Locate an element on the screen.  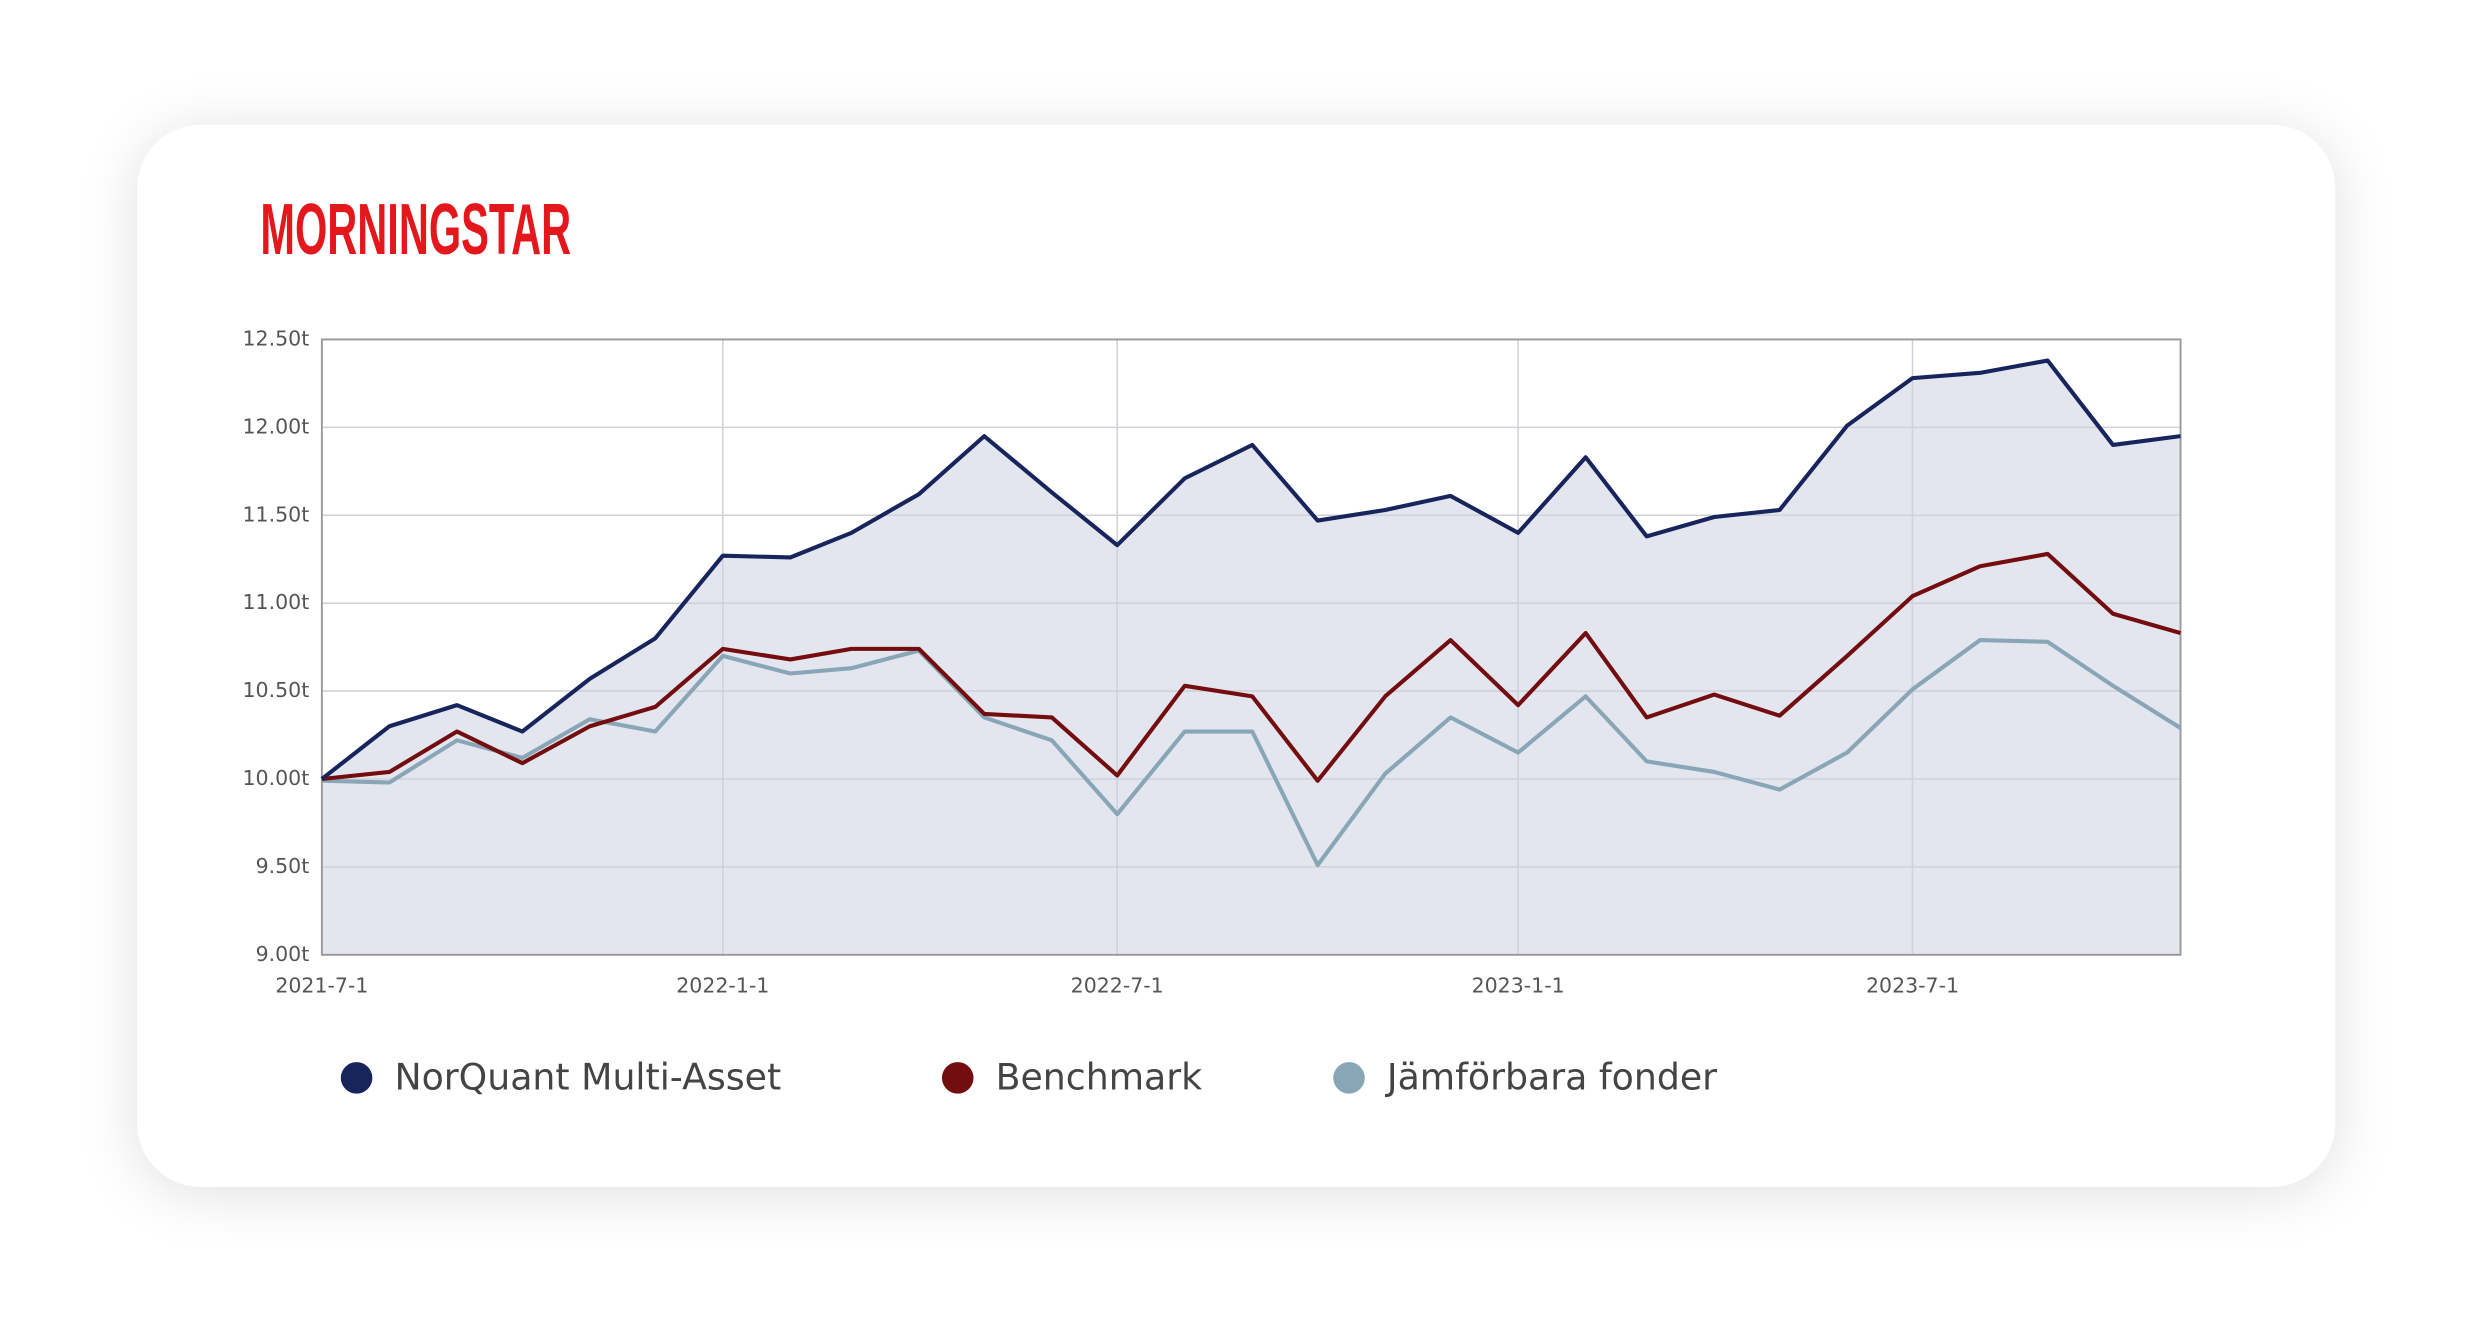
x-tick-label: 2022-1-1 is located at coordinates (722, 985).